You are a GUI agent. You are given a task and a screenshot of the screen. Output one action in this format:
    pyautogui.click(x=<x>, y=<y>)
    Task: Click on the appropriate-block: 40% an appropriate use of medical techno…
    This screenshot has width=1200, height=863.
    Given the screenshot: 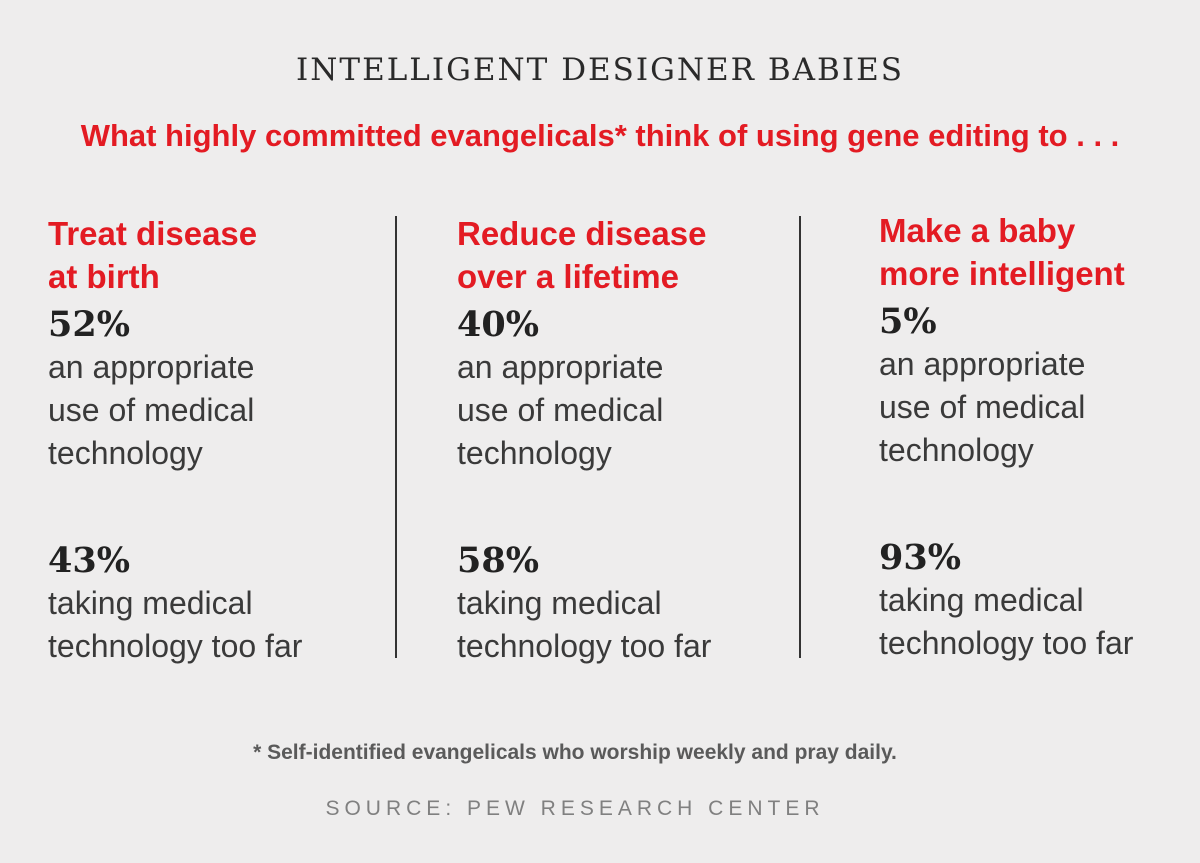 What is the action you would take?
    pyautogui.click(x=627, y=389)
    